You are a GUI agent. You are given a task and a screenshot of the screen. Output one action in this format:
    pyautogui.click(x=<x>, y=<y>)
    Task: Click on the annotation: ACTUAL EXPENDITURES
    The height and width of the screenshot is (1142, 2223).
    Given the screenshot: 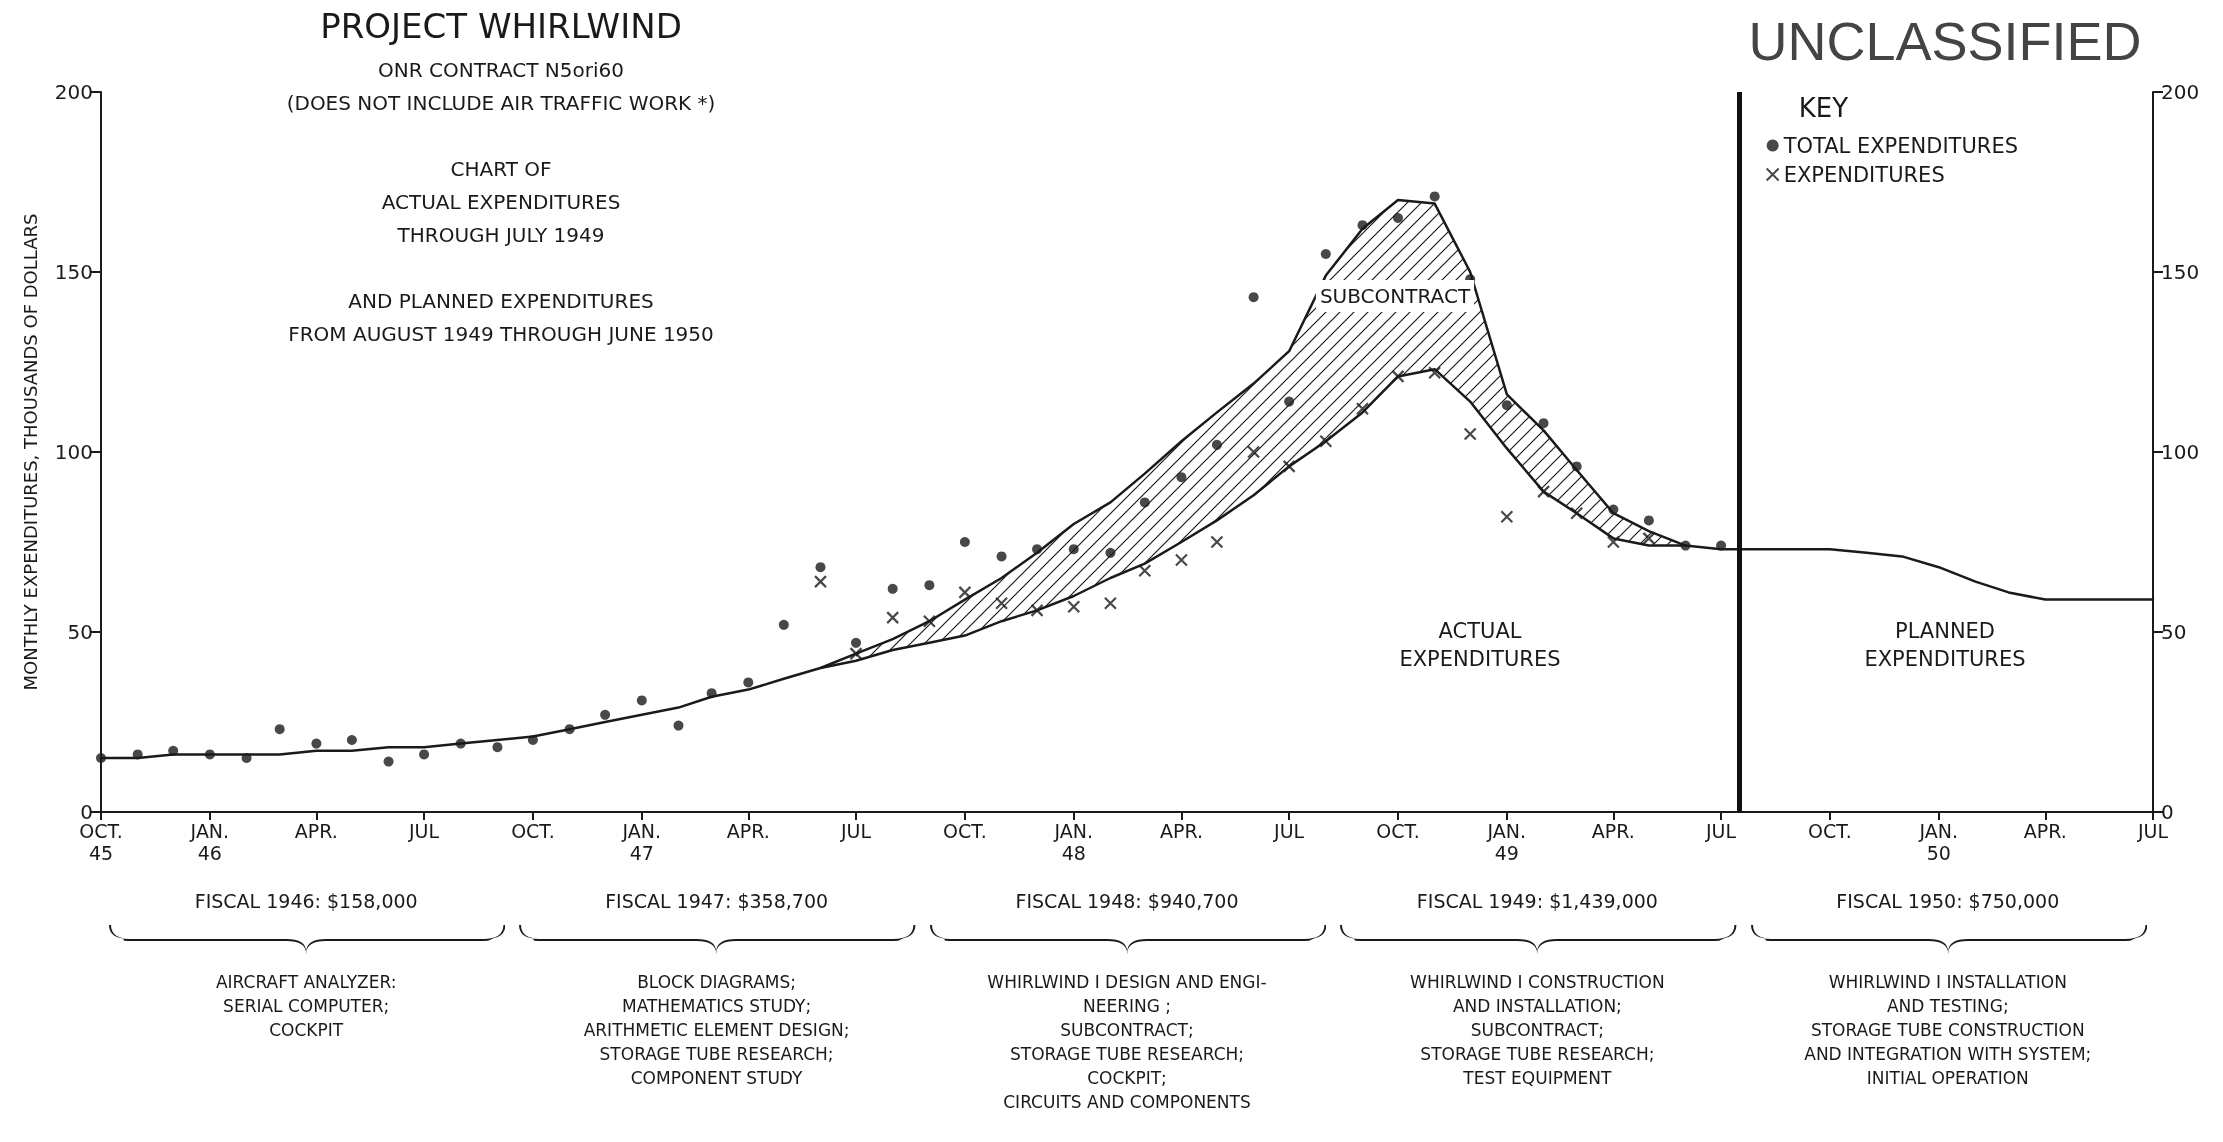 What is the action you would take?
    pyautogui.click(x=1480, y=645)
    